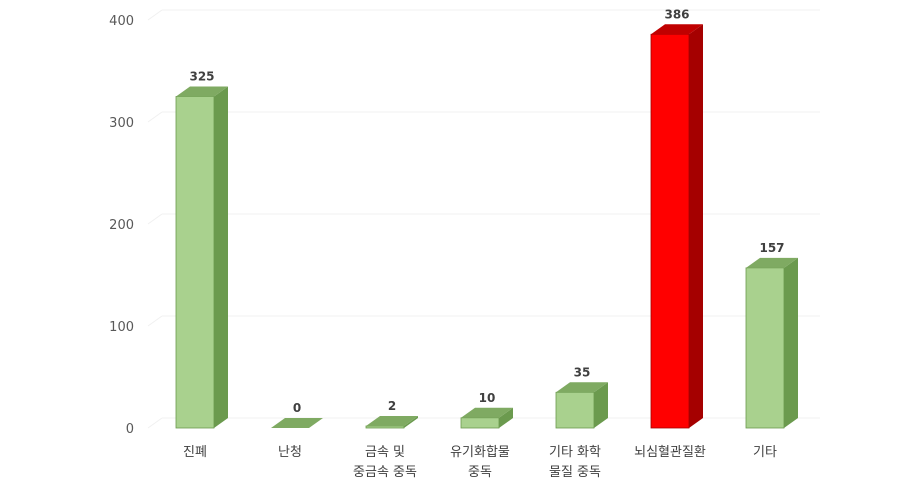 This screenshot has height=494, width=900. What do you see at coordinates (480, 472) in the screenshot?
I see `x-tick-label: 중독` at bounding box center [480, 472].